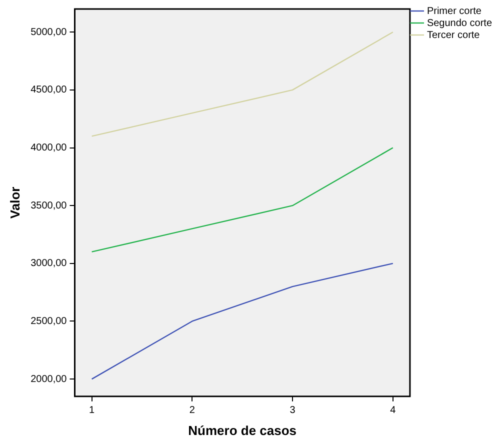 This screenshot has width=504, height=443. What do you see at coordinates (49, 321) in the screenshot?
I see `y-tick-label: 2500,00` at bounding box center [49, 321].